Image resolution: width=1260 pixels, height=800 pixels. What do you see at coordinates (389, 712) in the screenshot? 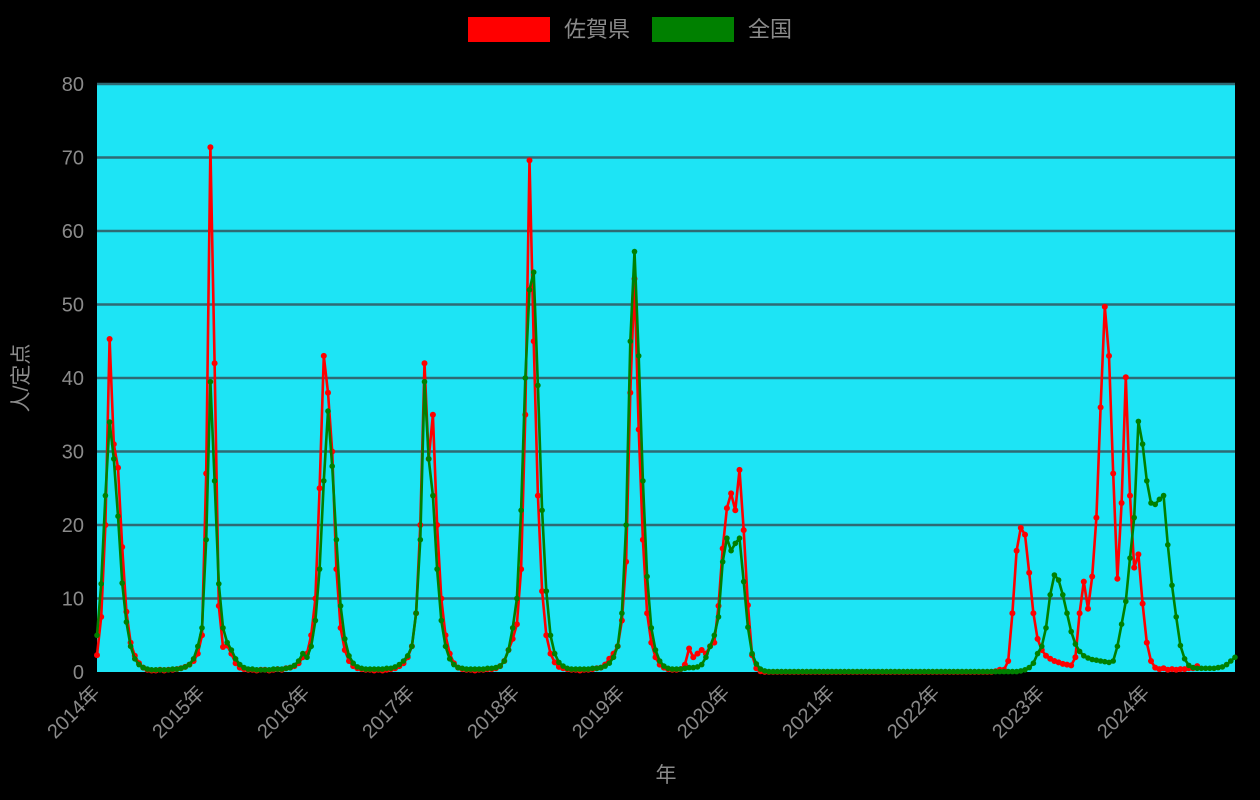
I see `svg-text: 2017年` at bounding box center [389, 712].